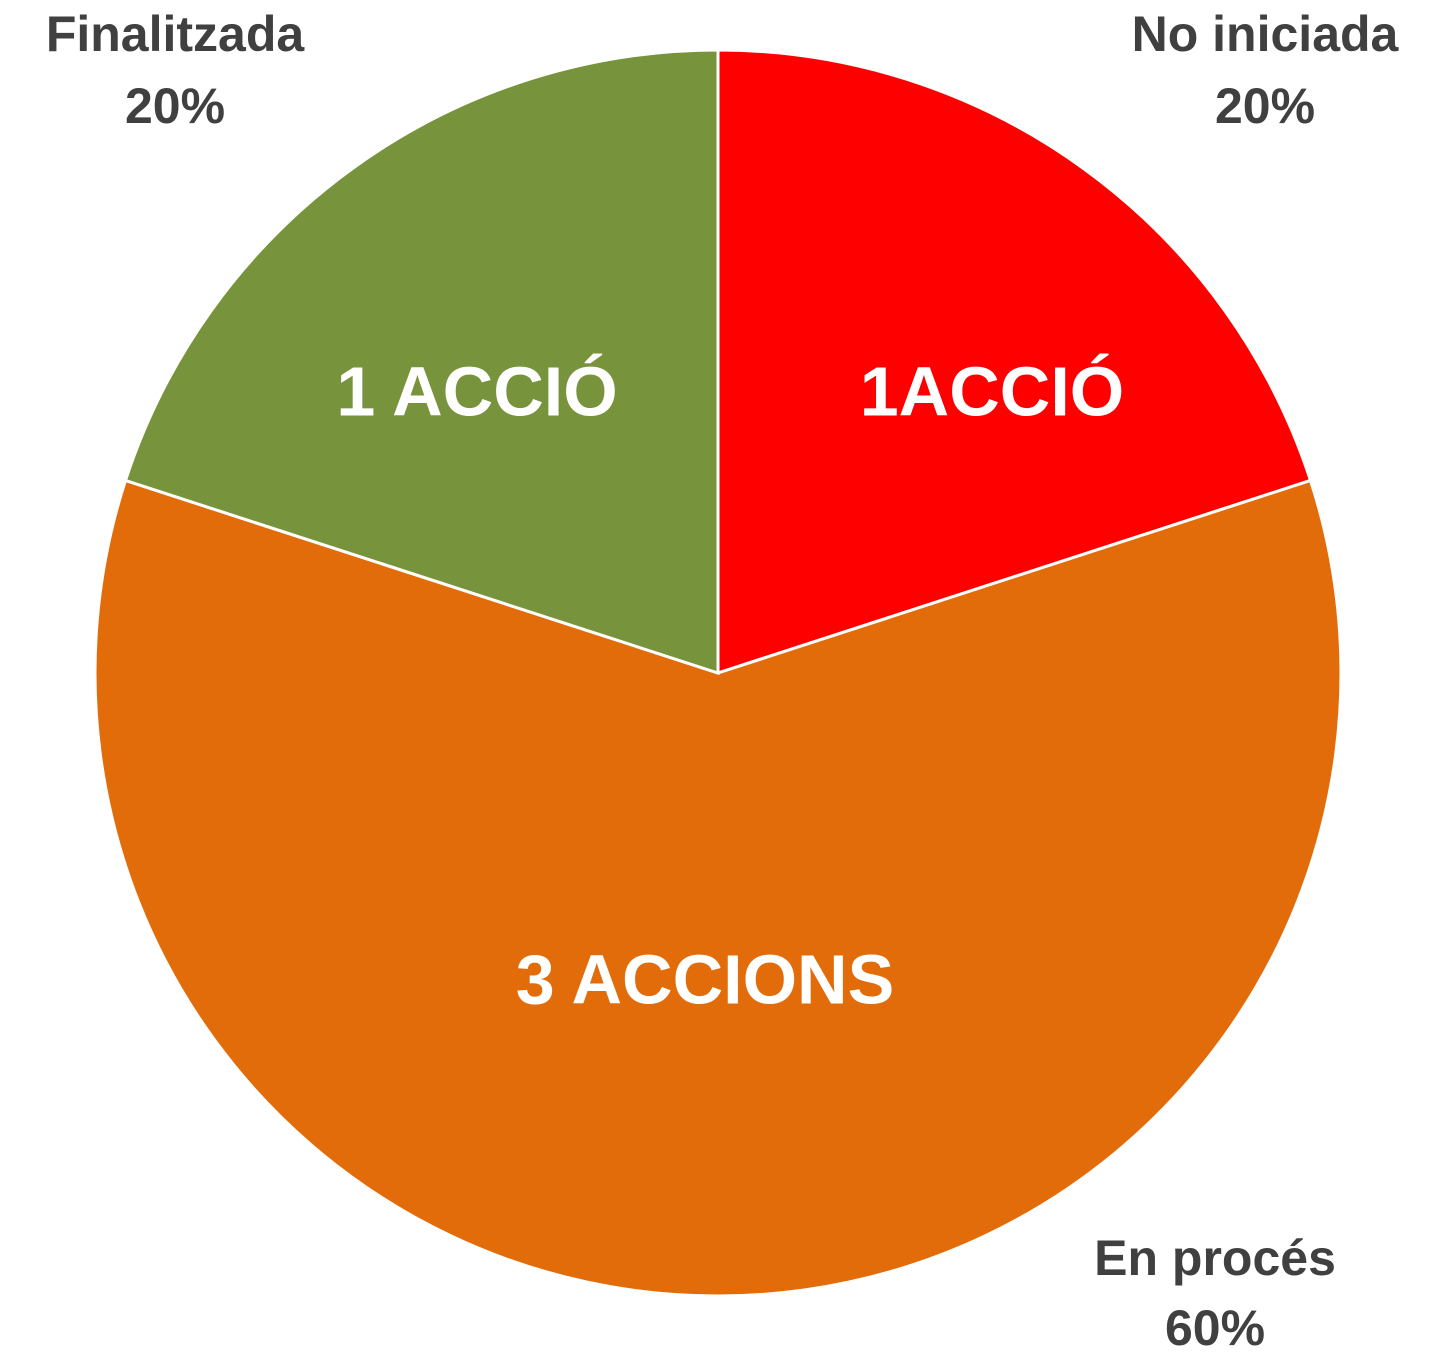 This screenshot has height=1359, width=1432. I want to click on slice-label: 1ACCIÓ, so click(992, 391).